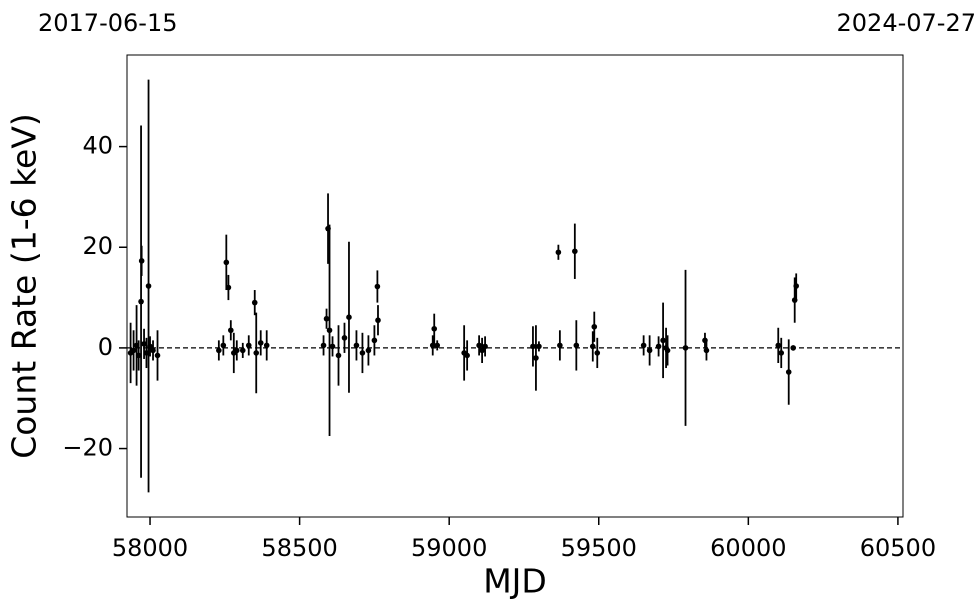  Describe the element at coordinates (97, 246) in the screenshot. I see `y-tick-label: 20` at that location.